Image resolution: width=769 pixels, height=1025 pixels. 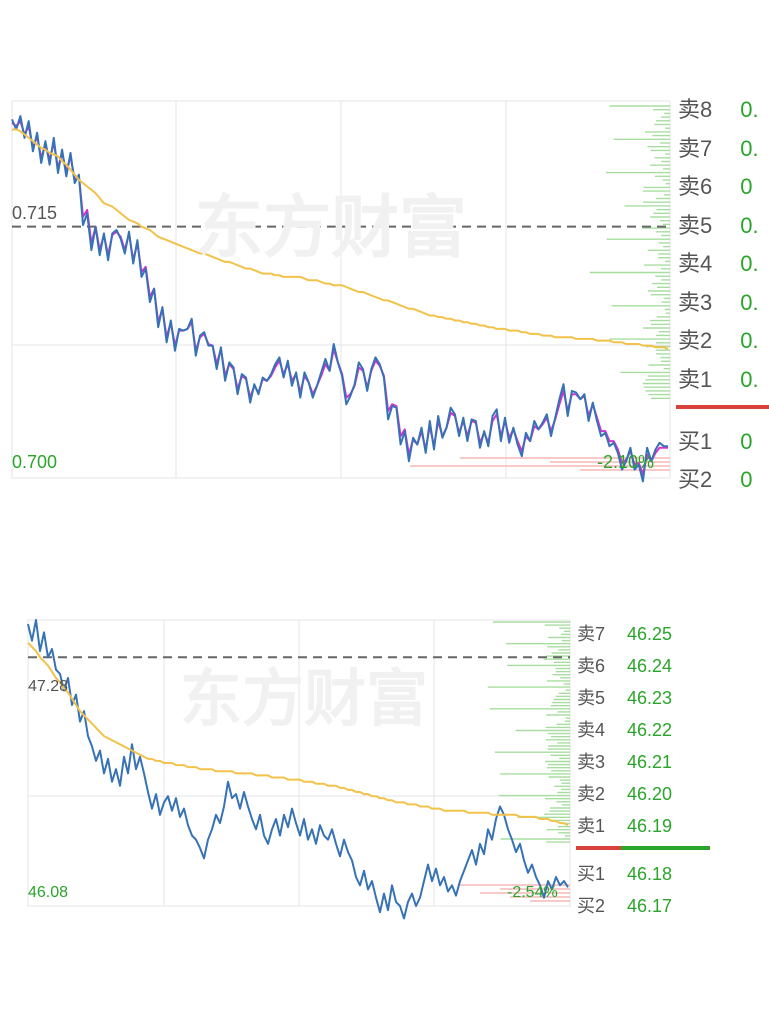 I want to click on order-book-buy-row: 买1 46.18, so click(x=624, y=873).